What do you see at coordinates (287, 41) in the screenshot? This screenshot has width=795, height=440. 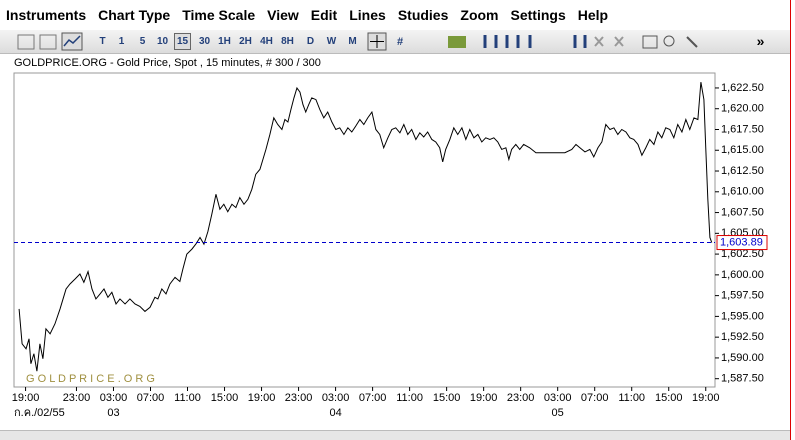 I see `timeframe-button: 8H` at bounding box center [287, 41].